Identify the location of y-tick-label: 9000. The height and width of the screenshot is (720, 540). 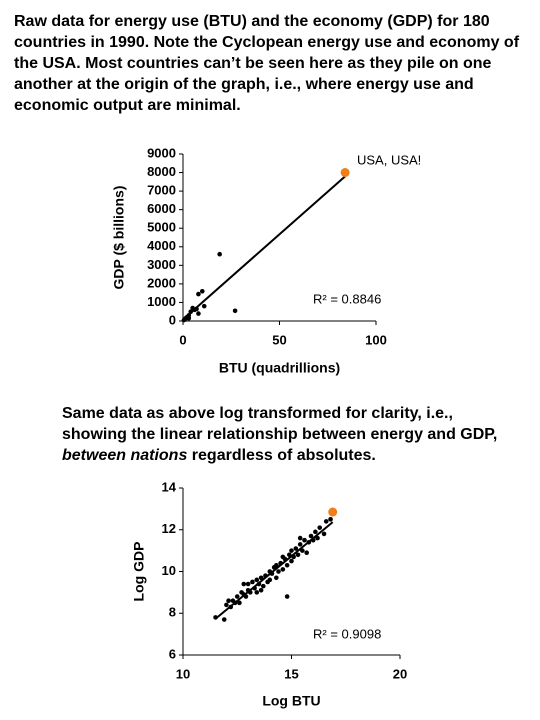
(161, 152).